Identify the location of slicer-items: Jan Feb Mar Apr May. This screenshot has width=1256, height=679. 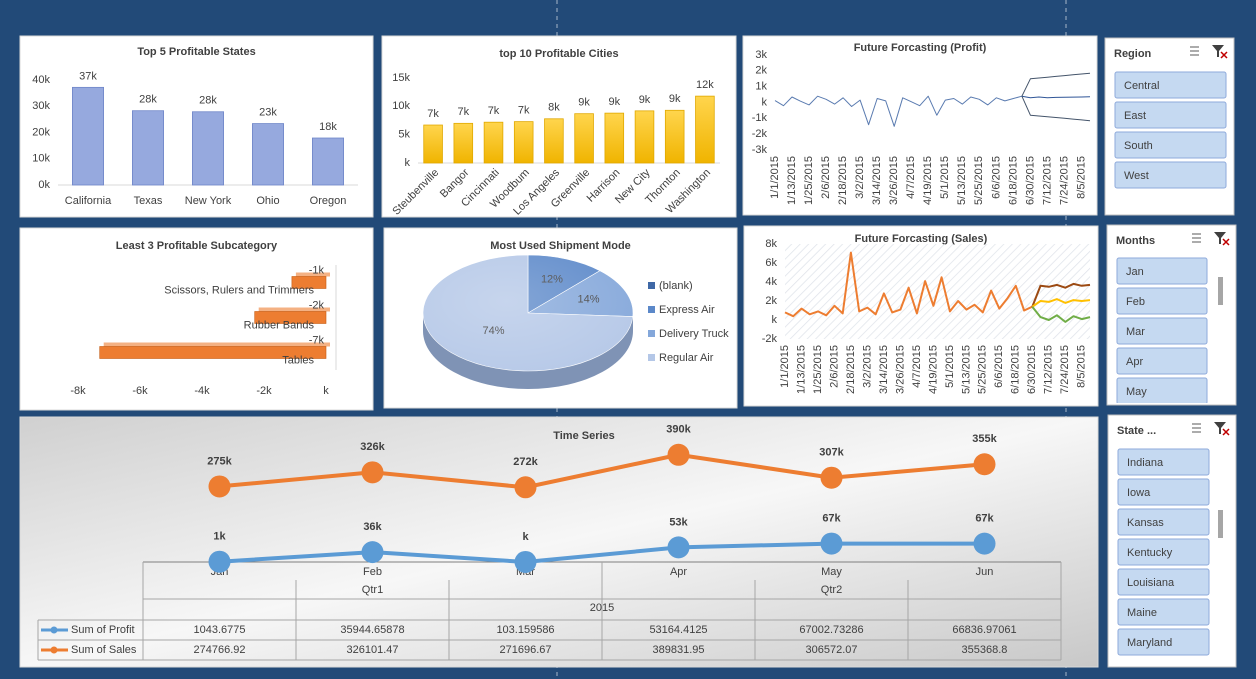
(1162, 330).